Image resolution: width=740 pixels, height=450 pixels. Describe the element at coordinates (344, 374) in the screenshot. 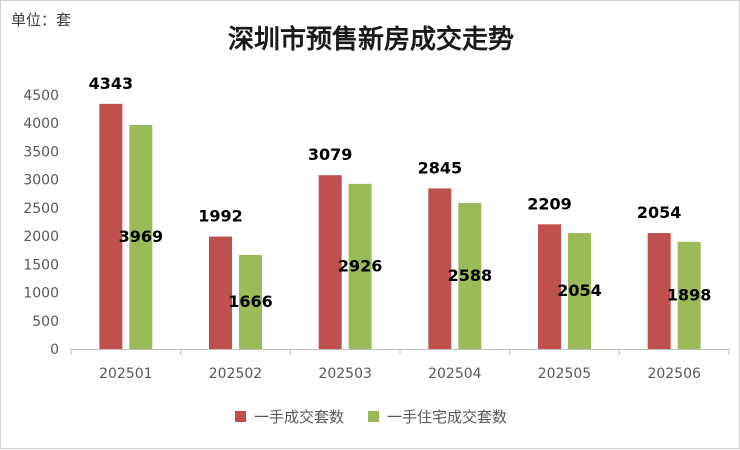

I see `x-tick-label: 202503` at that location.